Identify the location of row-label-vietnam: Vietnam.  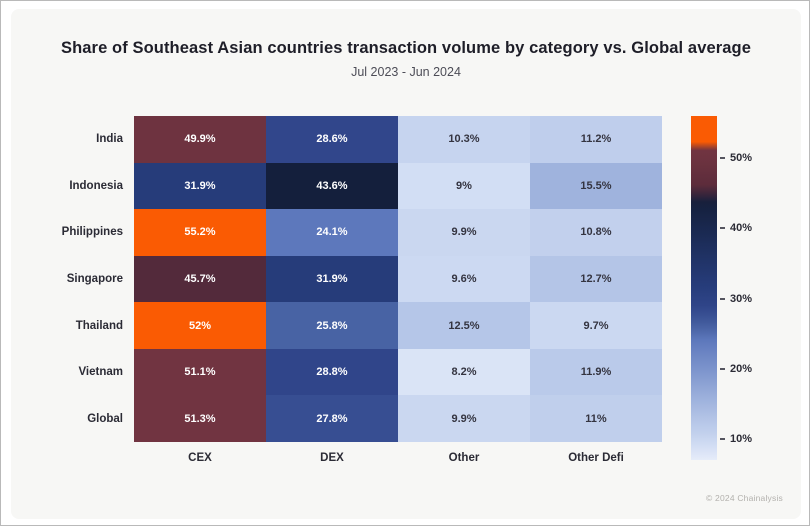
(100, 372).